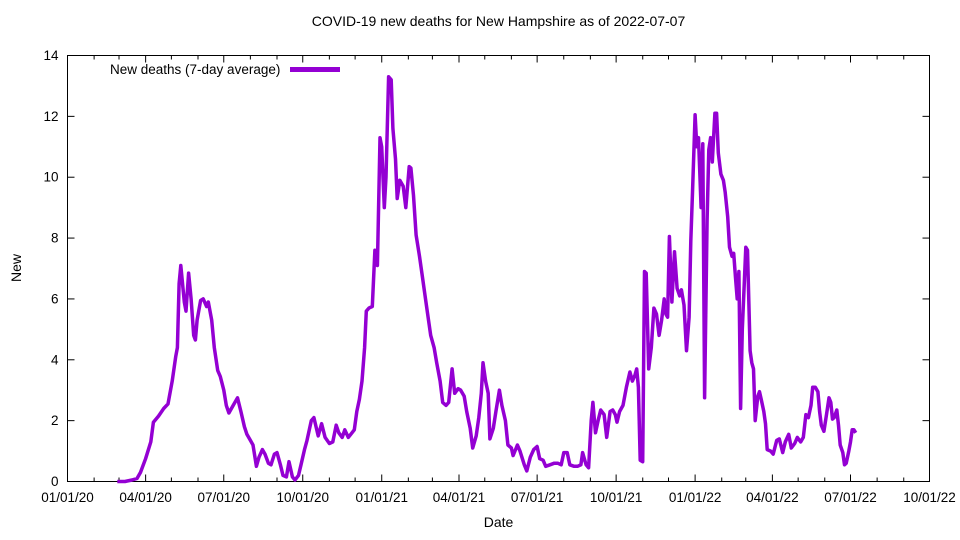 This screenshot has width=960, height=540. I want to click on y-tick-label: 14, so click(51, 55).